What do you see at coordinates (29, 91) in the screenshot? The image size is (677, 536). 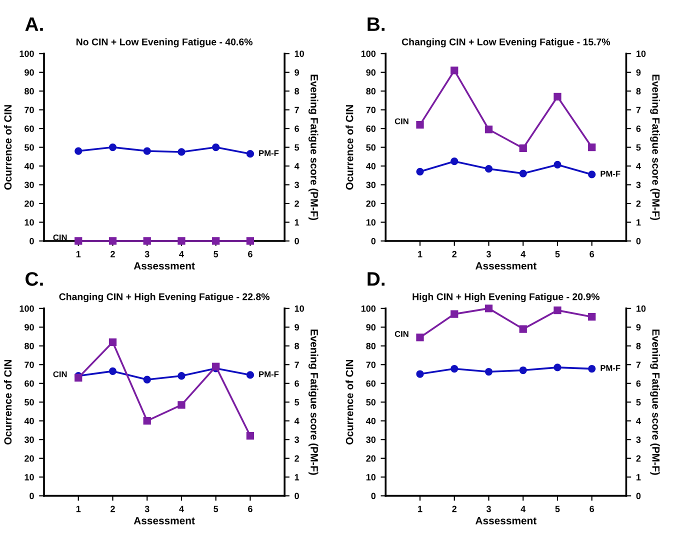 I see `y-tick-label: 80` at bounding box center [29, 91].